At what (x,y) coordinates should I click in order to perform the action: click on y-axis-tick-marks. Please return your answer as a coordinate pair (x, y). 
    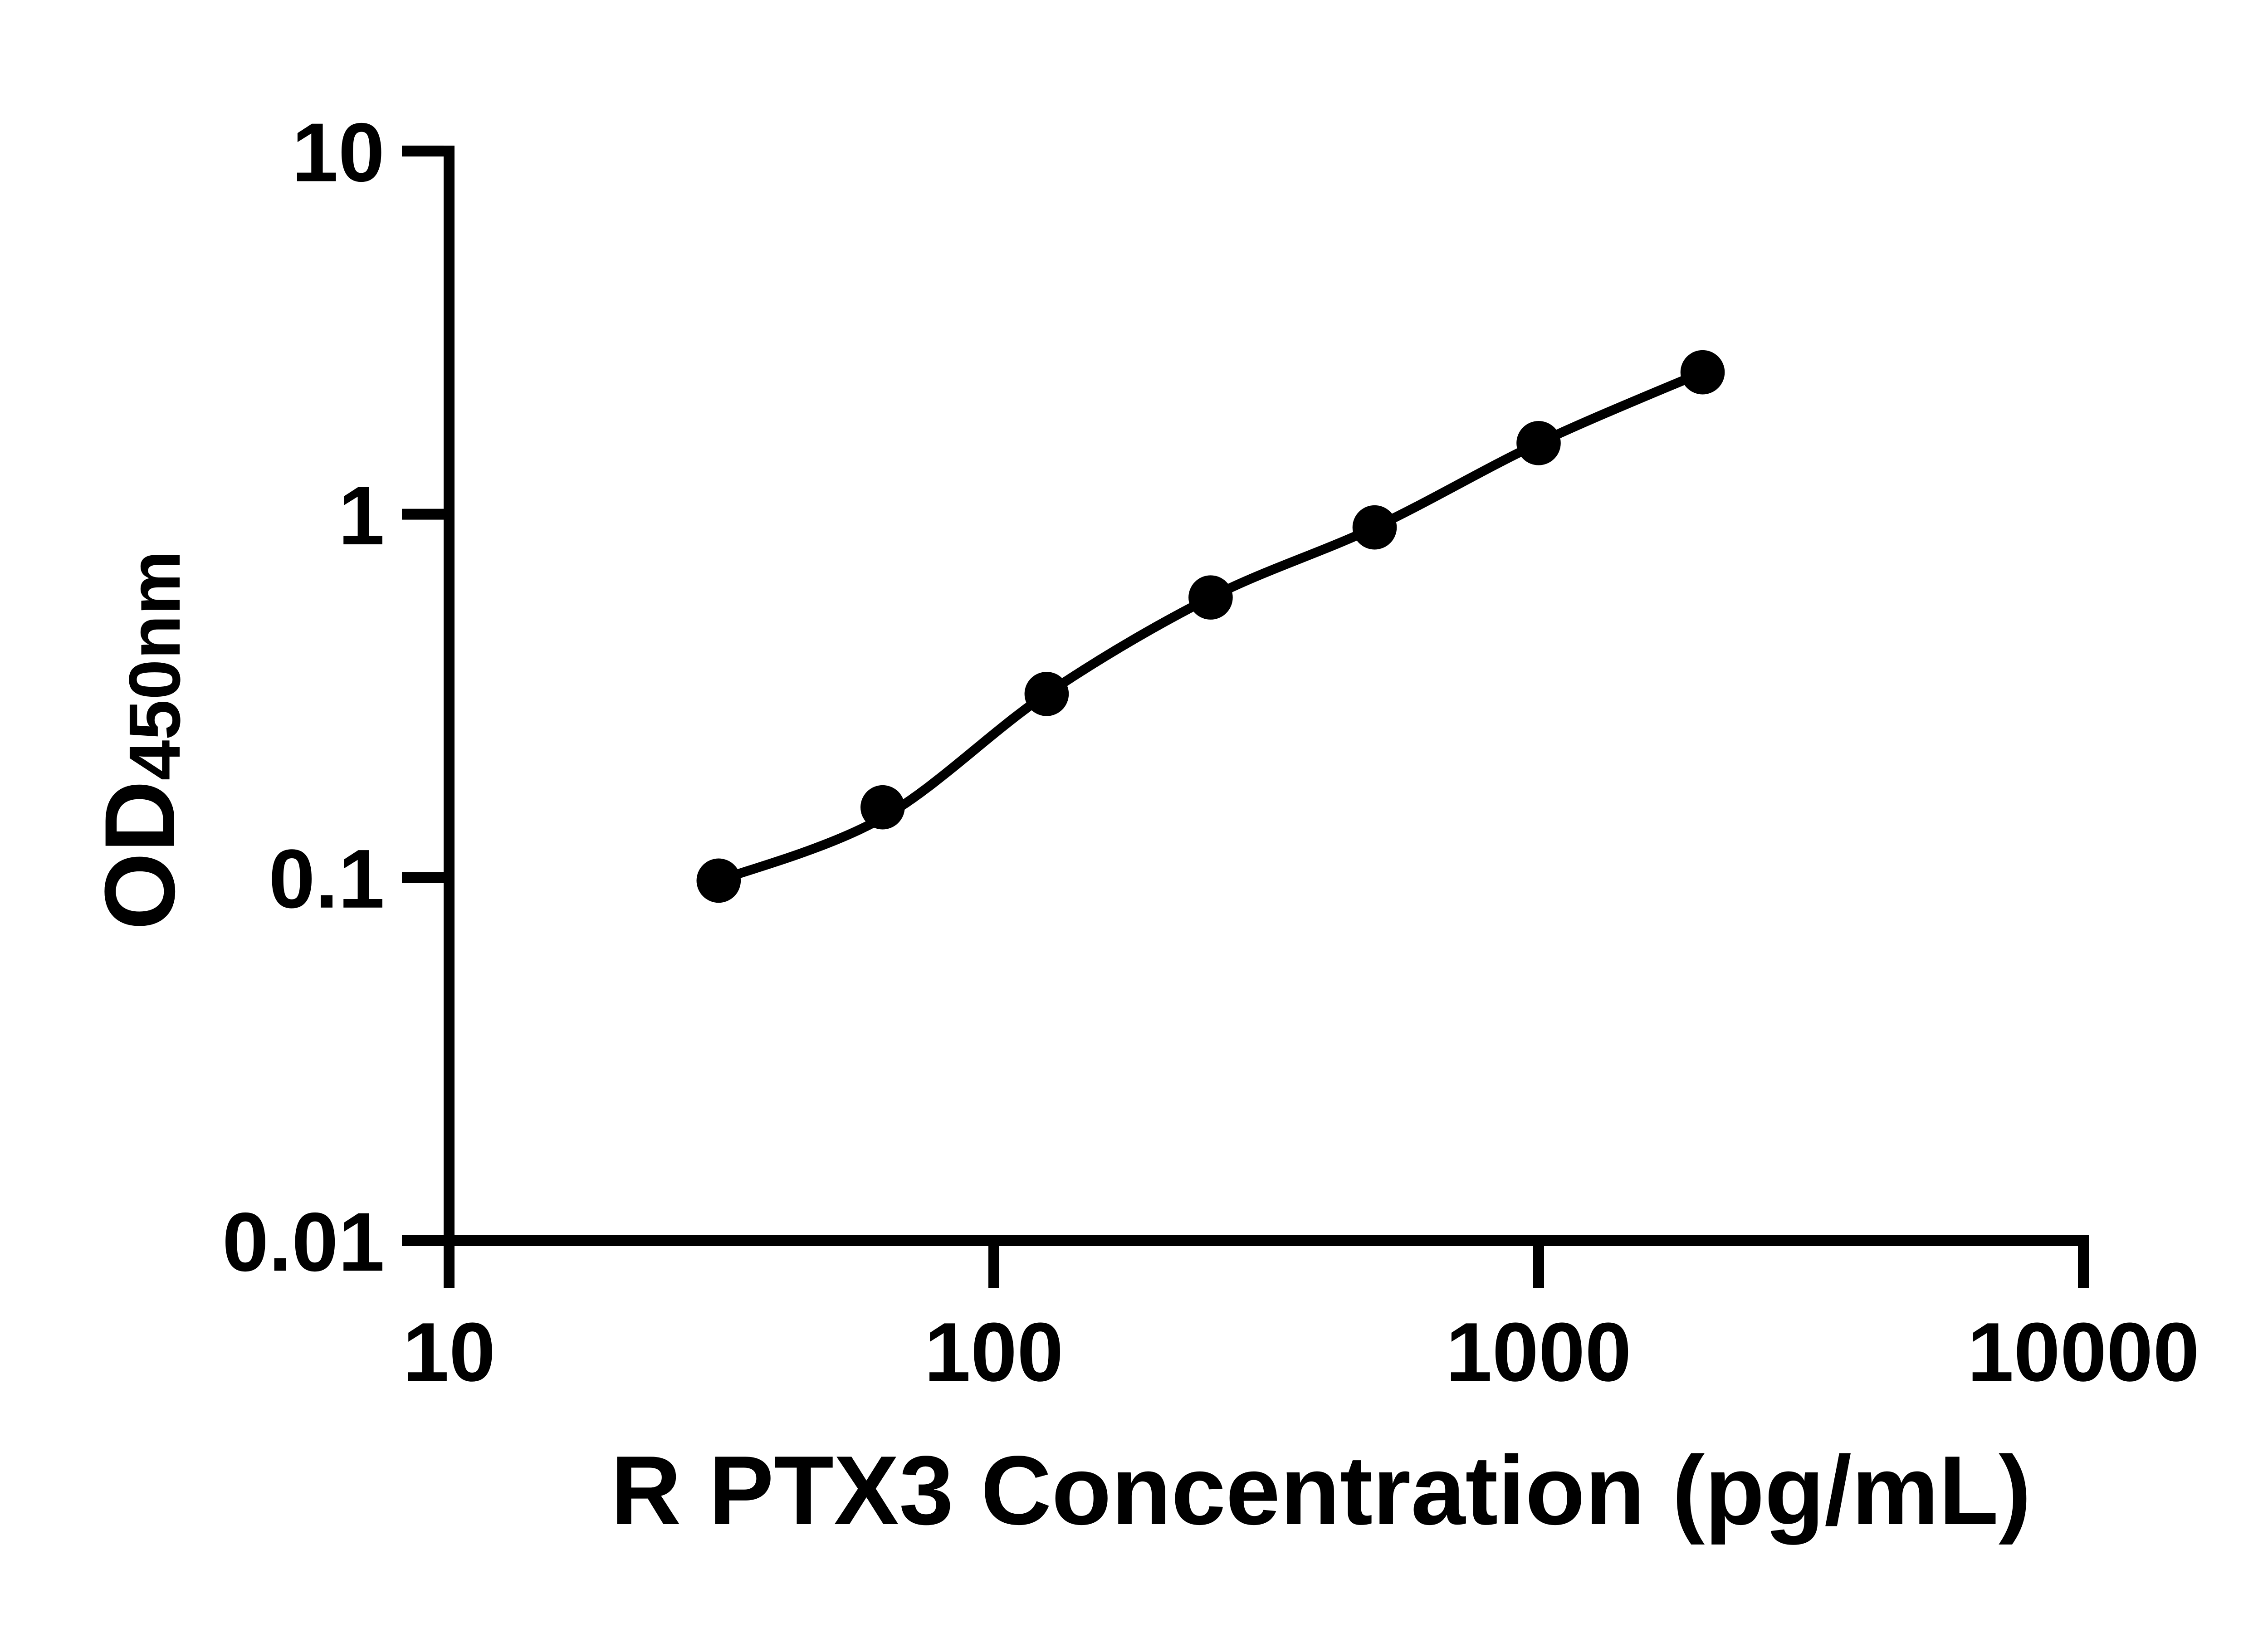
    Looking at the image, I should click on (423, 695).